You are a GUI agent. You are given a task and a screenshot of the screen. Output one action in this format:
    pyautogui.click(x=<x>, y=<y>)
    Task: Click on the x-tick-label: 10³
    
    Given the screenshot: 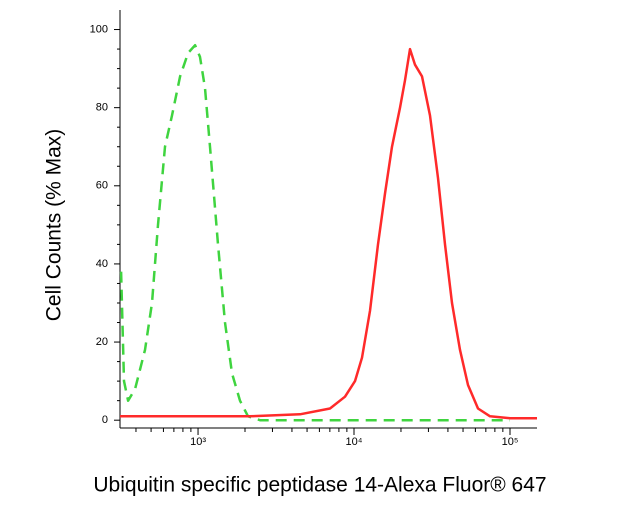 What is the action you would take?
    pyautogui.click(x=198, y=442)
    